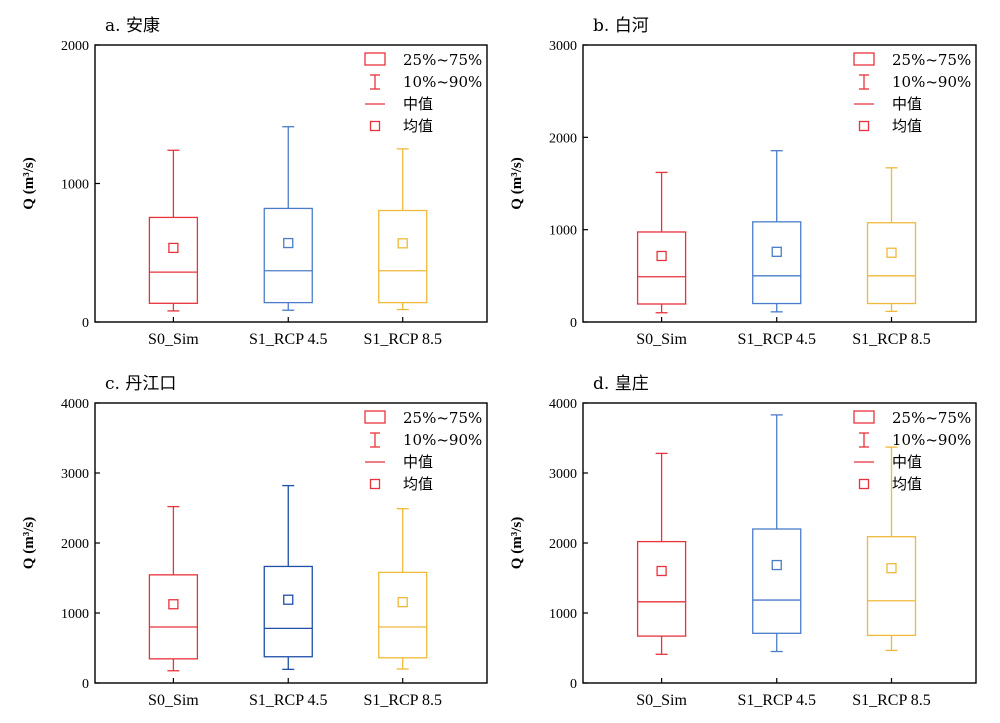 The width and height of the screenshot is (1000, 723). I want to click on panel-title: b. 白河, so click(621, 26).